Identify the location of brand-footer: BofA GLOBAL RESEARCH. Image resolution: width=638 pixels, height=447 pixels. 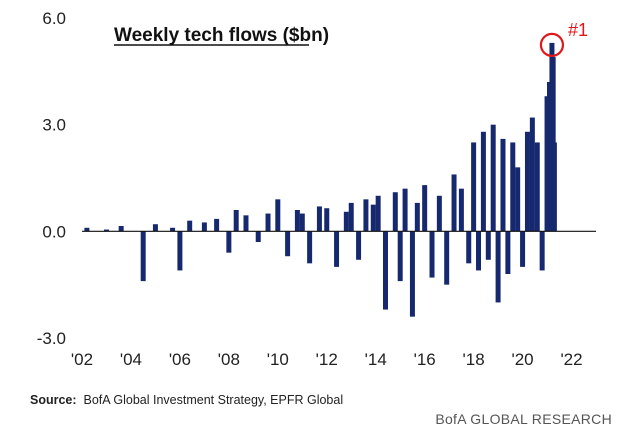
(523, 419).